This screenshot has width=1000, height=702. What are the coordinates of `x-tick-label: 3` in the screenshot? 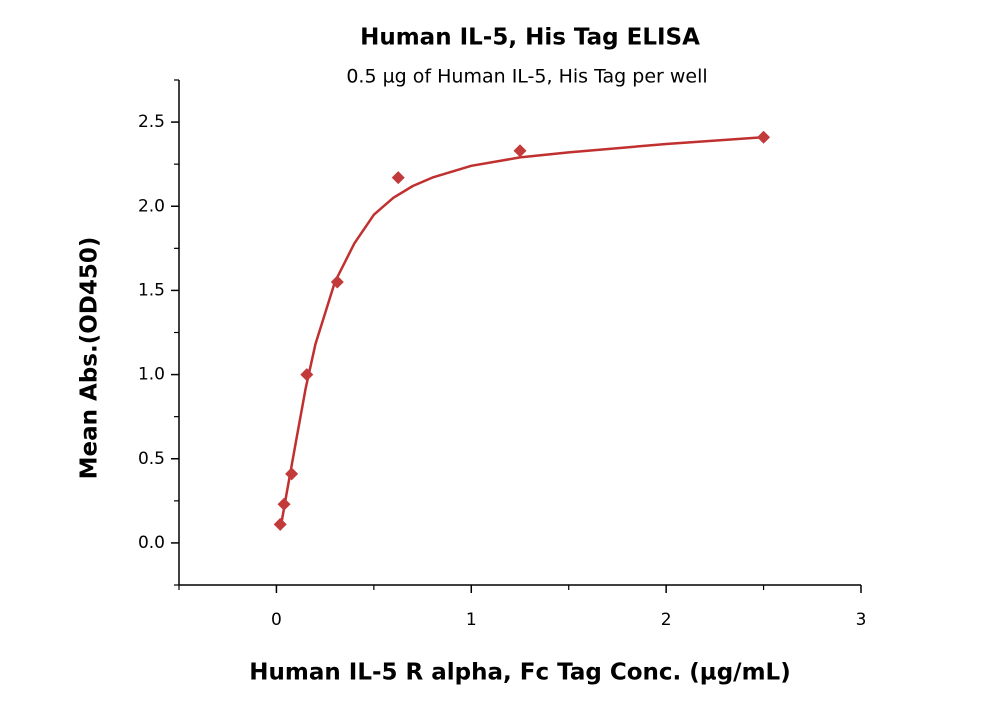 It's located at (861, 620).